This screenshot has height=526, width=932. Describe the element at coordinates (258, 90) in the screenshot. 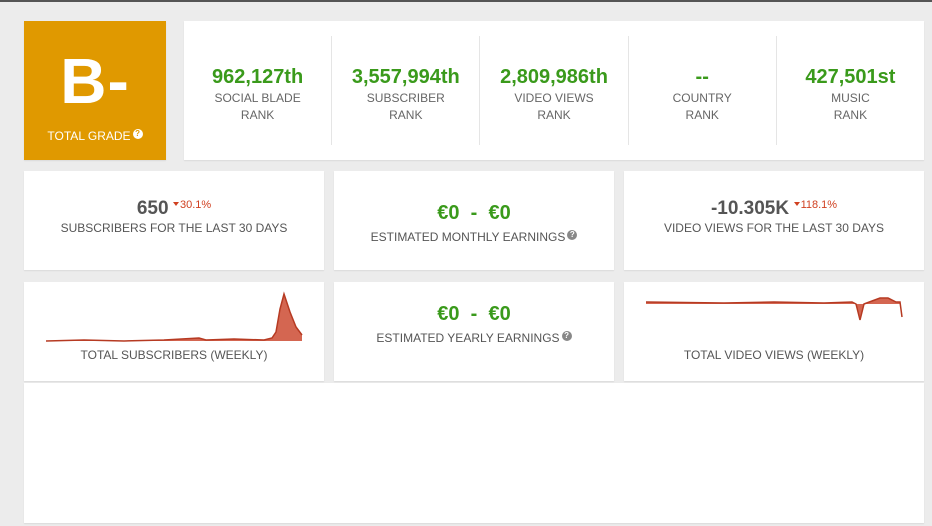

I see `rank-social-blade: 962,127th SOCIAL BLADE RANK` at that location.